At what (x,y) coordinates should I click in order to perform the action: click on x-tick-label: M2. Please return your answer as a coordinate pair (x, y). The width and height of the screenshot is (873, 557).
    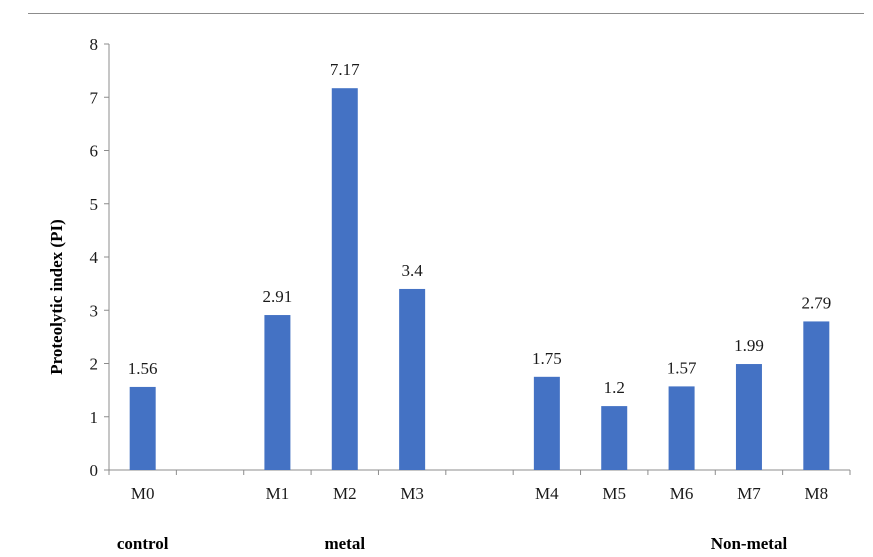
    Looking at the image, I should click on (345, 493).